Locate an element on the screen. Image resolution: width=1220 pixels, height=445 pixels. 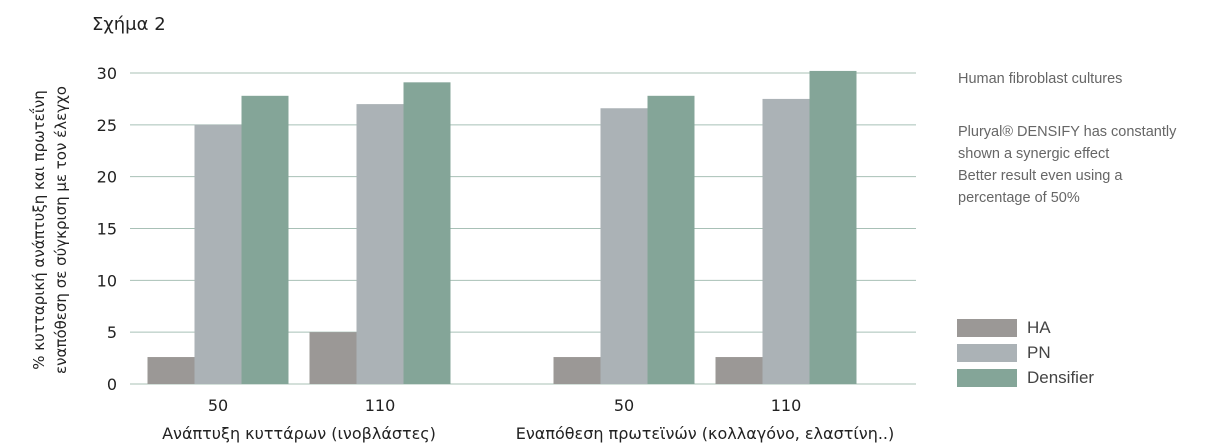
y-tick-label: 25 is located at coordinates (107, 125).